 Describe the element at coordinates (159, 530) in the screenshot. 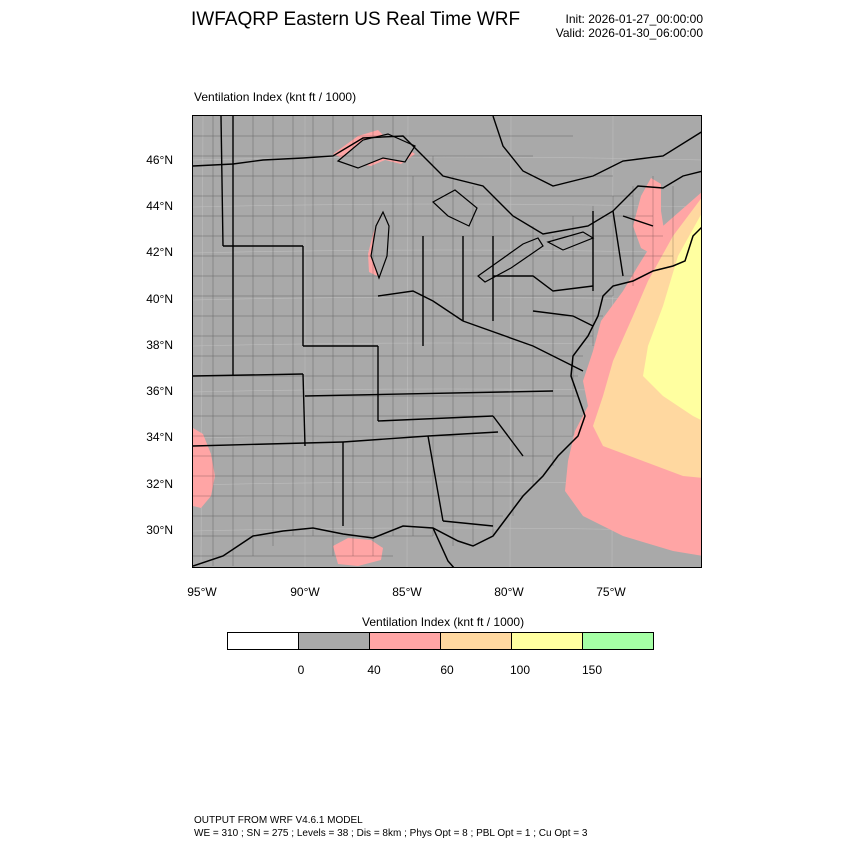

I see `lat-label-30n: 30°N` at that location.